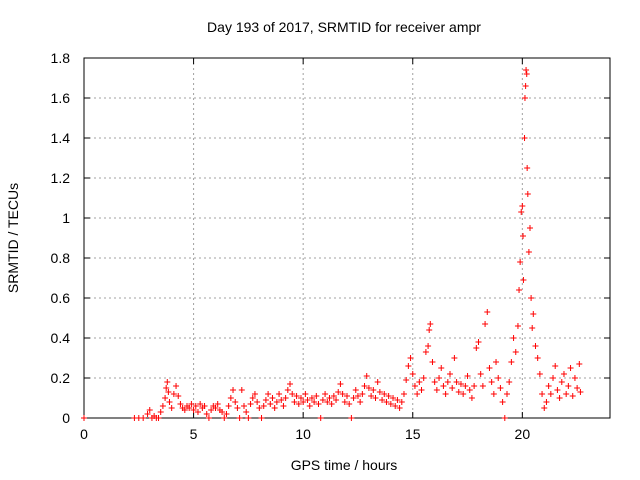  What do you see at coordinates (66, 418) in the screenshot?
I see `y-tick-label: 0` at bounding box center [66, 418].